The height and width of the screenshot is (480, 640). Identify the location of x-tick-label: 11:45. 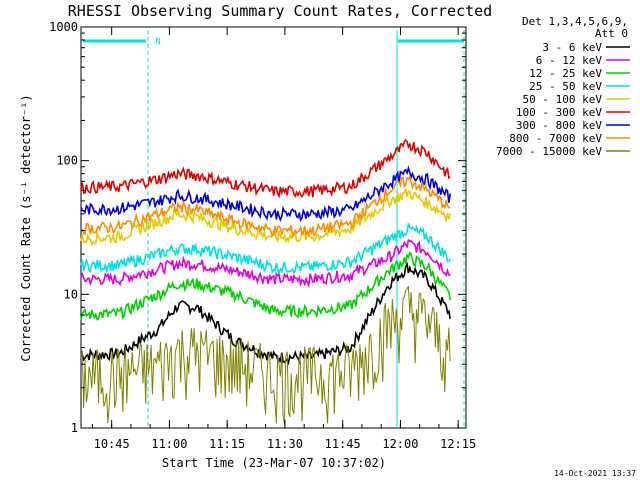
(343, 444).